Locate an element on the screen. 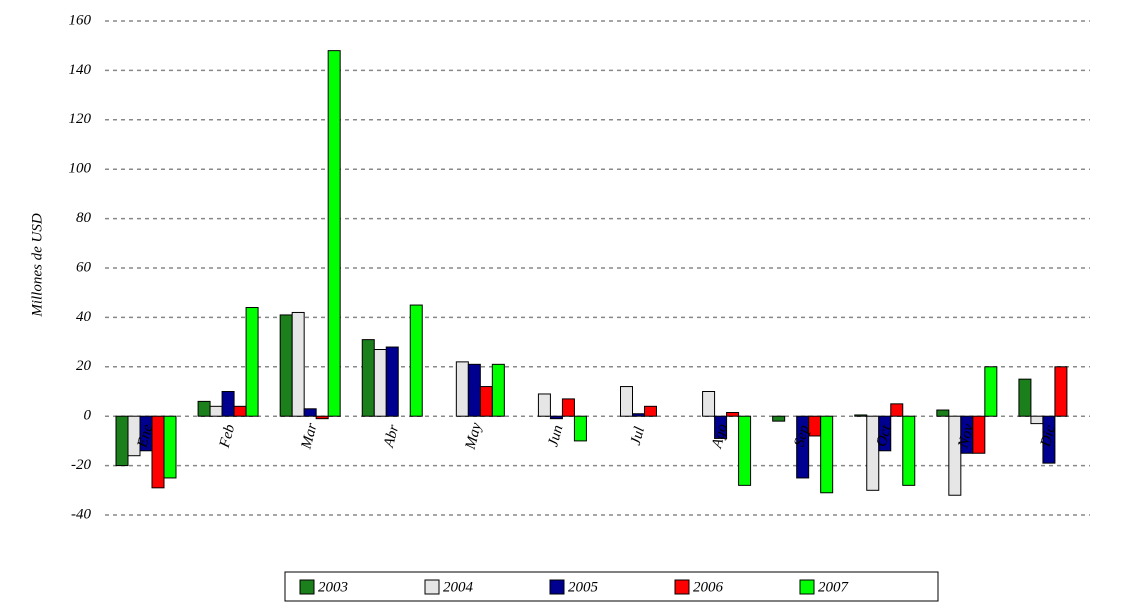 The height and width of the screenshot is (602, 1125). legend-box is located at coordinates (611, 586).